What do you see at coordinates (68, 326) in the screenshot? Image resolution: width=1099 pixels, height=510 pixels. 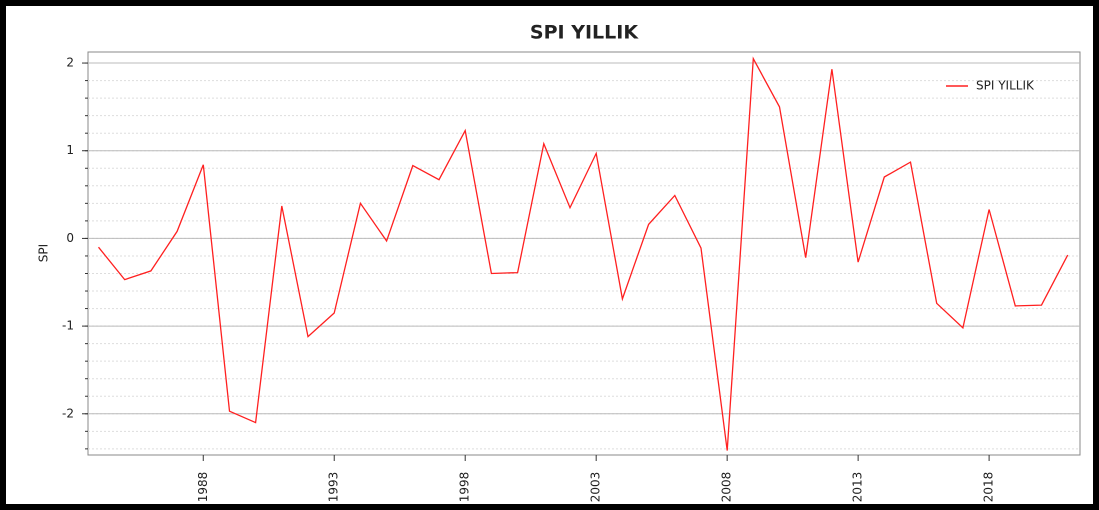 I see `y-tick-label: -1` at bounding box center [68, 326].